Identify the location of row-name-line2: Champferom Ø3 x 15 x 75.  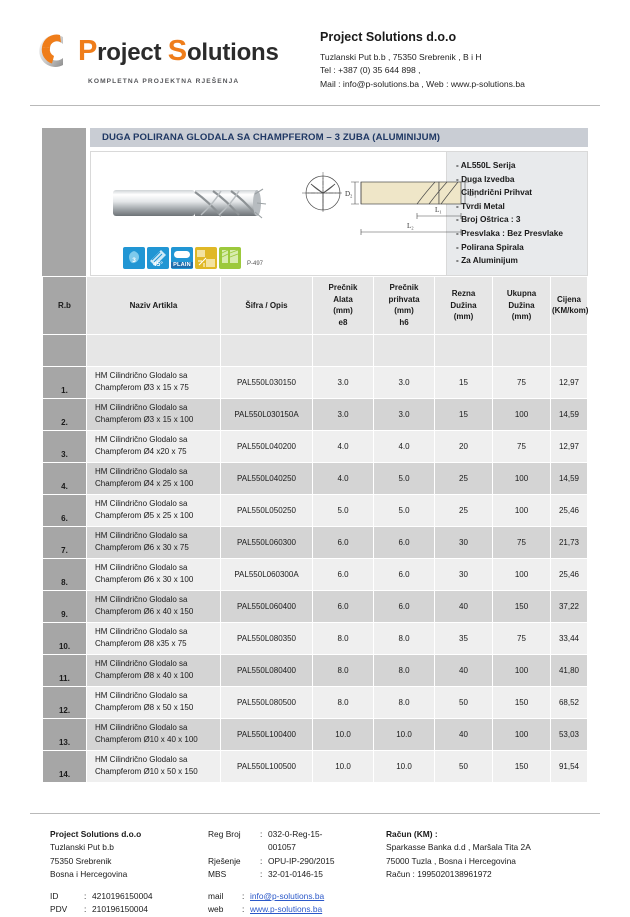
(142, 388).